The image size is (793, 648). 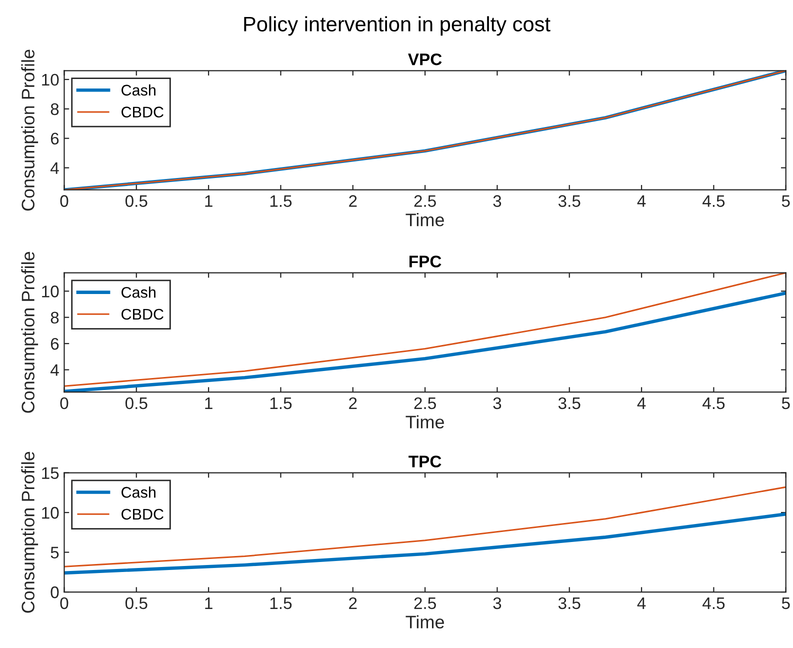 I want to click on chart-title: TPC, so click(x=425, y=462).